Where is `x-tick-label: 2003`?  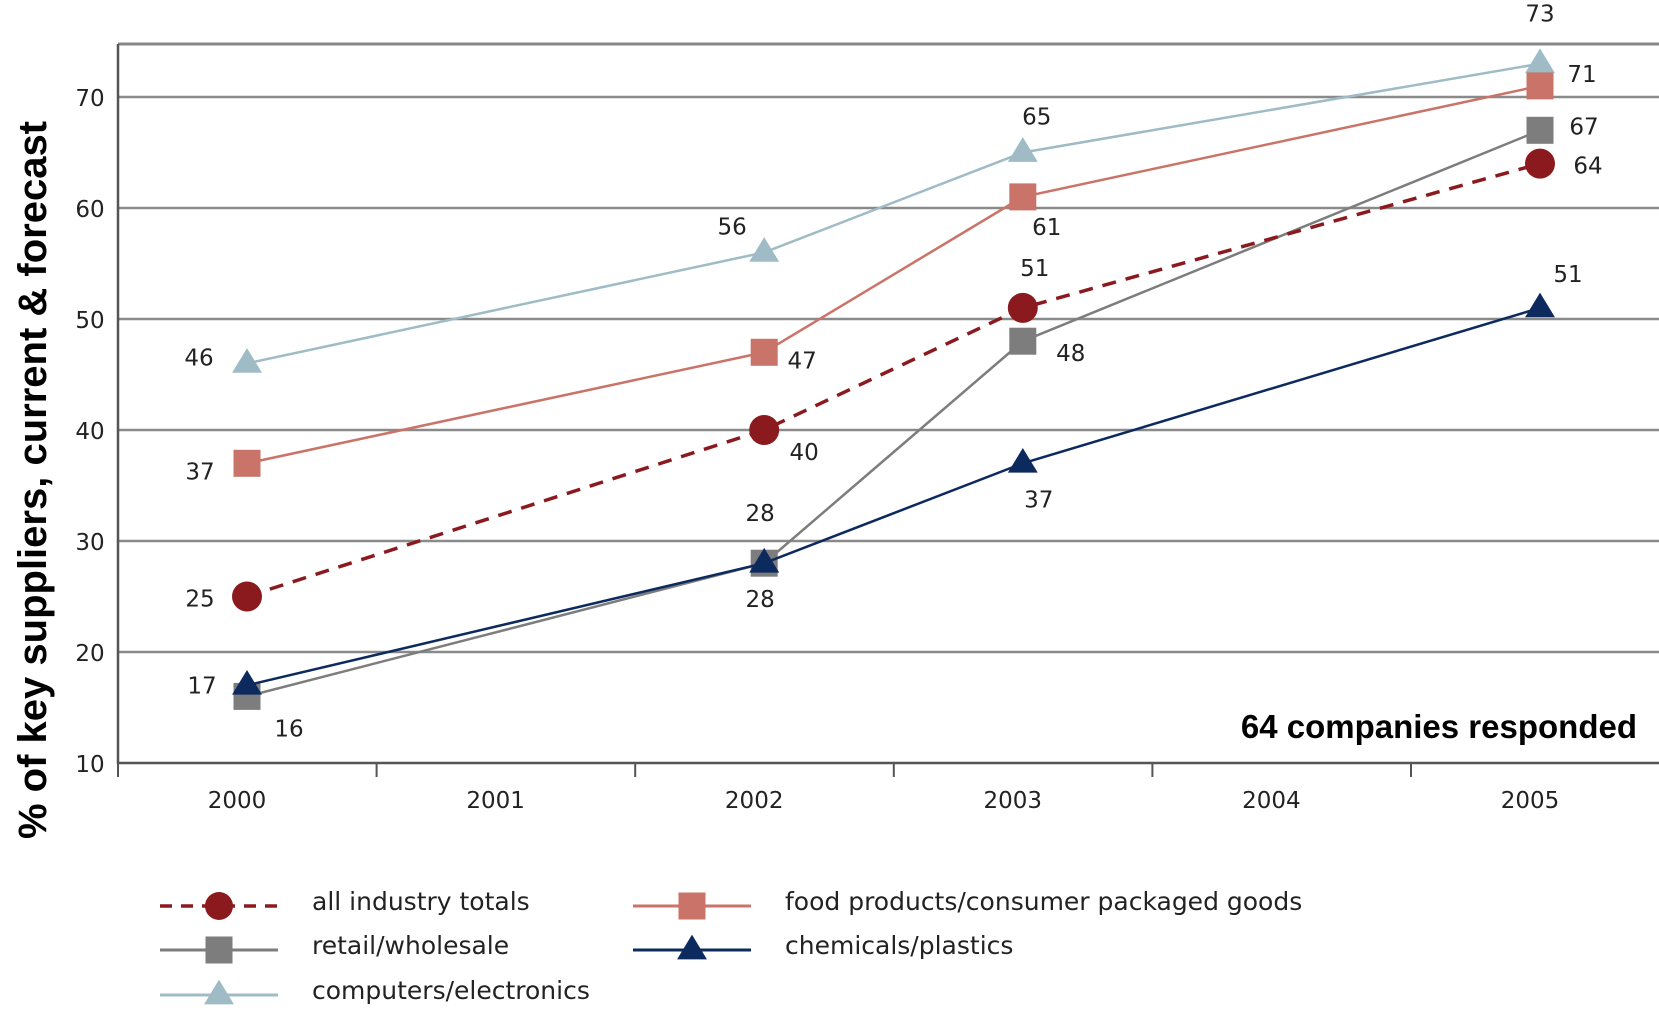
x-tick-label: 2003 is located at coordinates (1013, 801).